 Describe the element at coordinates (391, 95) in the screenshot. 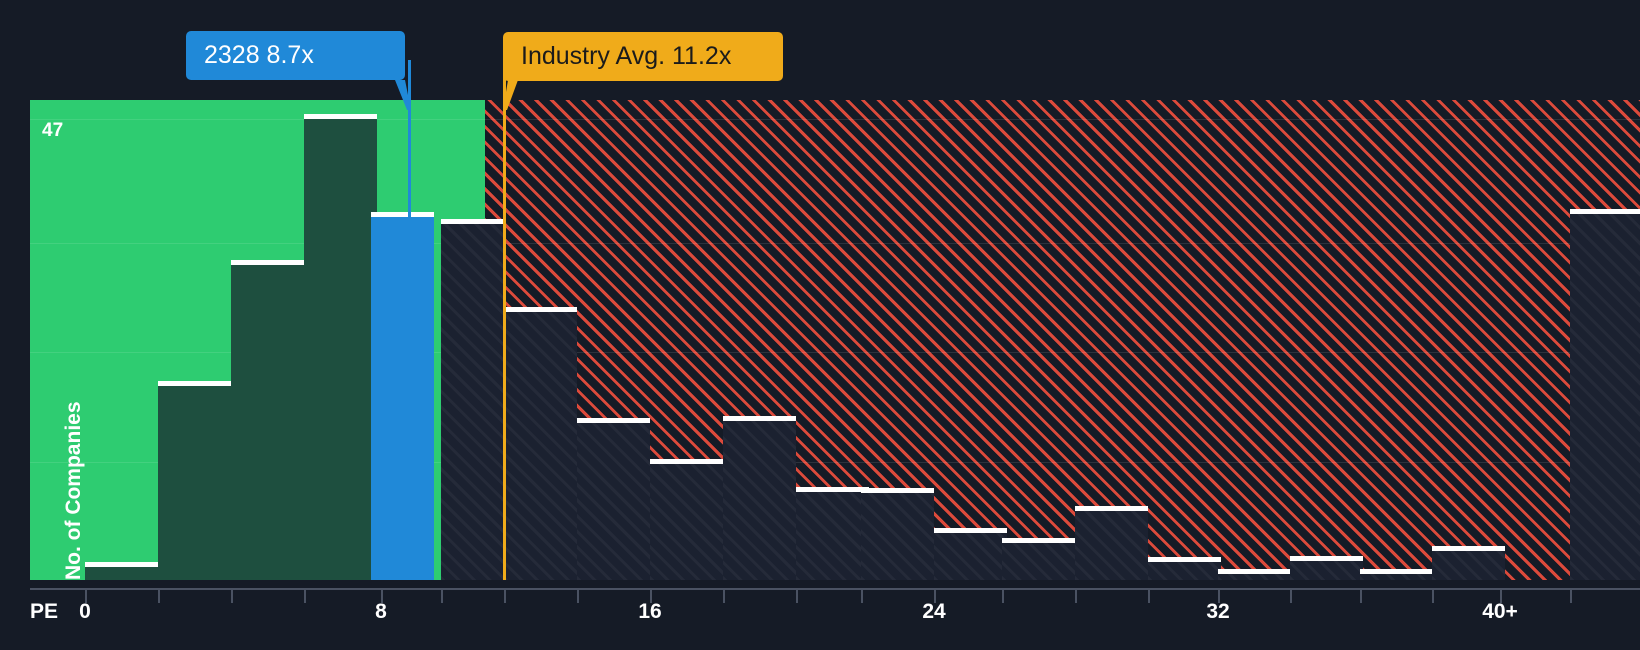

I see `company-tooltip-tail` at that location.